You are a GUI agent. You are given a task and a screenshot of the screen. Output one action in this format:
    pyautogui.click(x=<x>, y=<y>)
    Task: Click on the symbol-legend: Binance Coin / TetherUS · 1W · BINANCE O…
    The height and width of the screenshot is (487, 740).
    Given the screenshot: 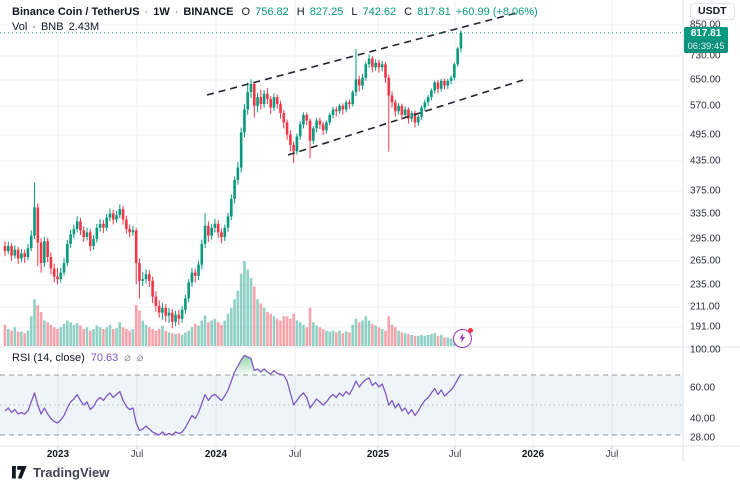 What is the action you would take?
    pyautogui.click(x=275, y=12)
    